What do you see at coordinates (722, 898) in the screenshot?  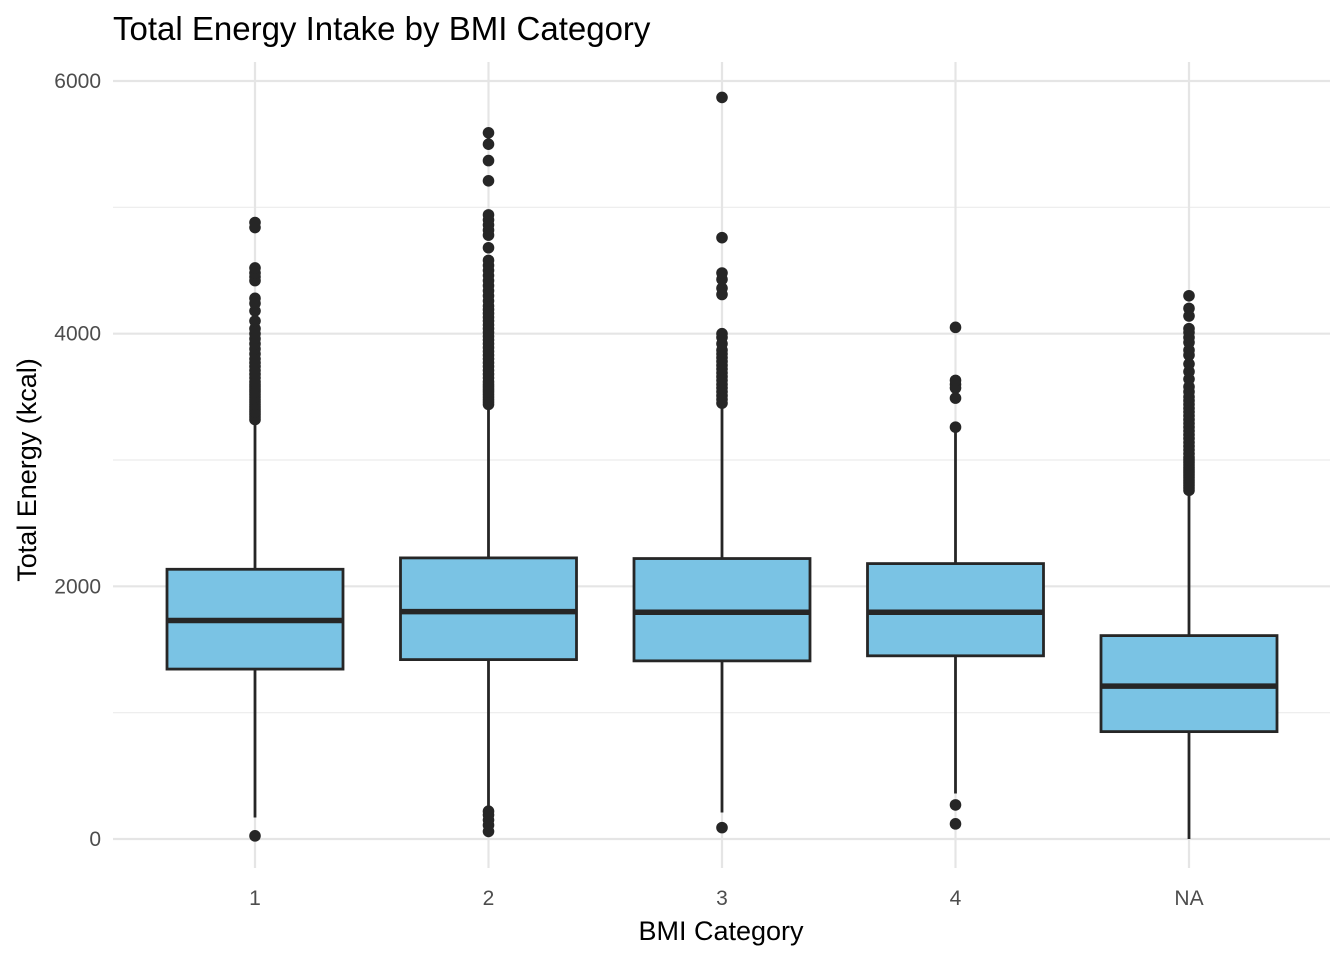 I see `x-tick-label: 3` at bounding box center [722, 898].